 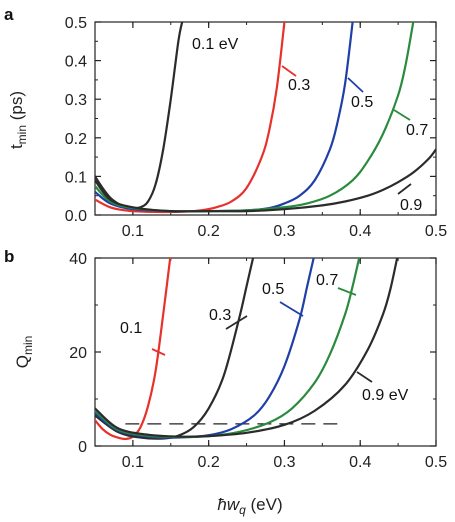 What do you see at coordinates (175, 349) in the screenshot?
I see `series-line-0.3` at bounding box center [175, 349].